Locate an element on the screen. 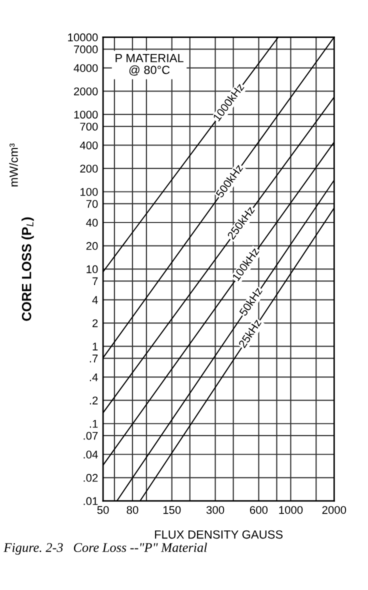  y-tick-label: .01 is located at coordinates (91, 501).